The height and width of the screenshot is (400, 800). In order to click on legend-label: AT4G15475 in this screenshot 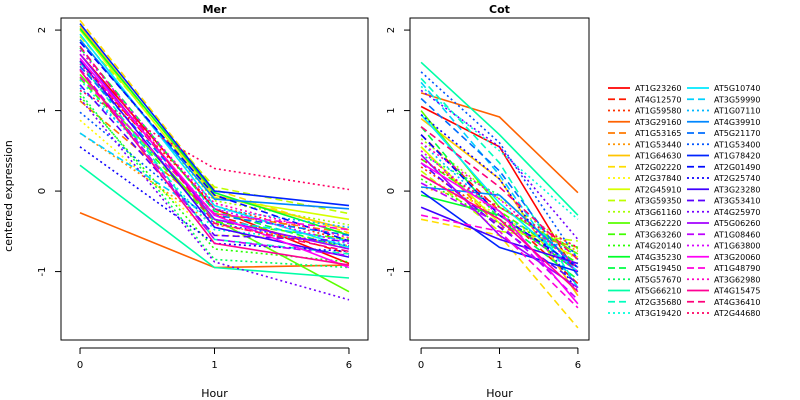, I will do `click(737, 291)`.